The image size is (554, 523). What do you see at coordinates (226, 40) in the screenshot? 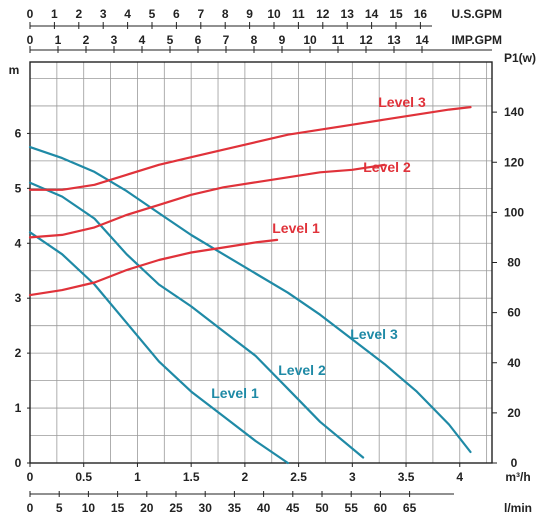
I see `impgpm-tick-label: 7` at bounding box center [226, 40].